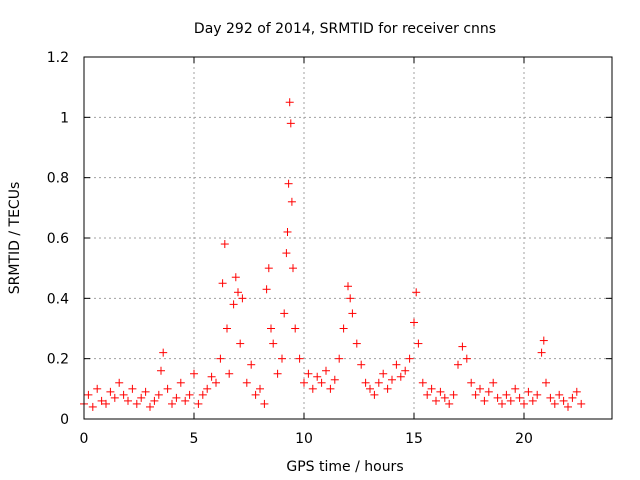  What do you see at coordinates (194, 439) in the screenshot?
I see `x-tick-label: 5` at bounding box center [194, 439].